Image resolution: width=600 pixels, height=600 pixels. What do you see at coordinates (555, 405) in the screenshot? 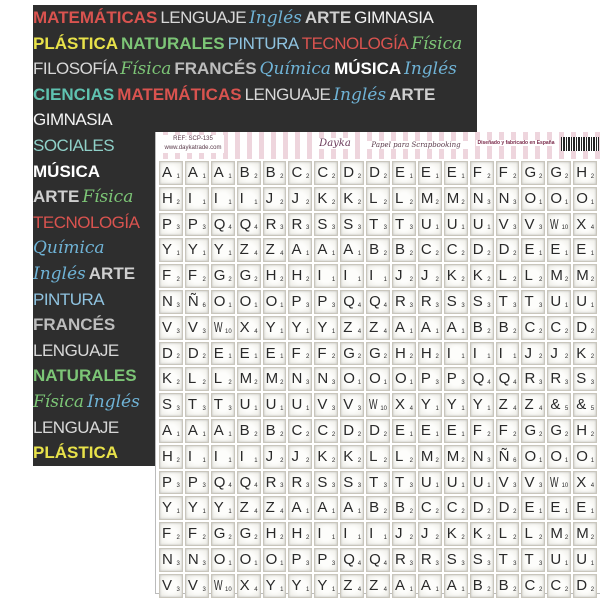
I see `tile-letter: &` at bounding box center [555, 405].